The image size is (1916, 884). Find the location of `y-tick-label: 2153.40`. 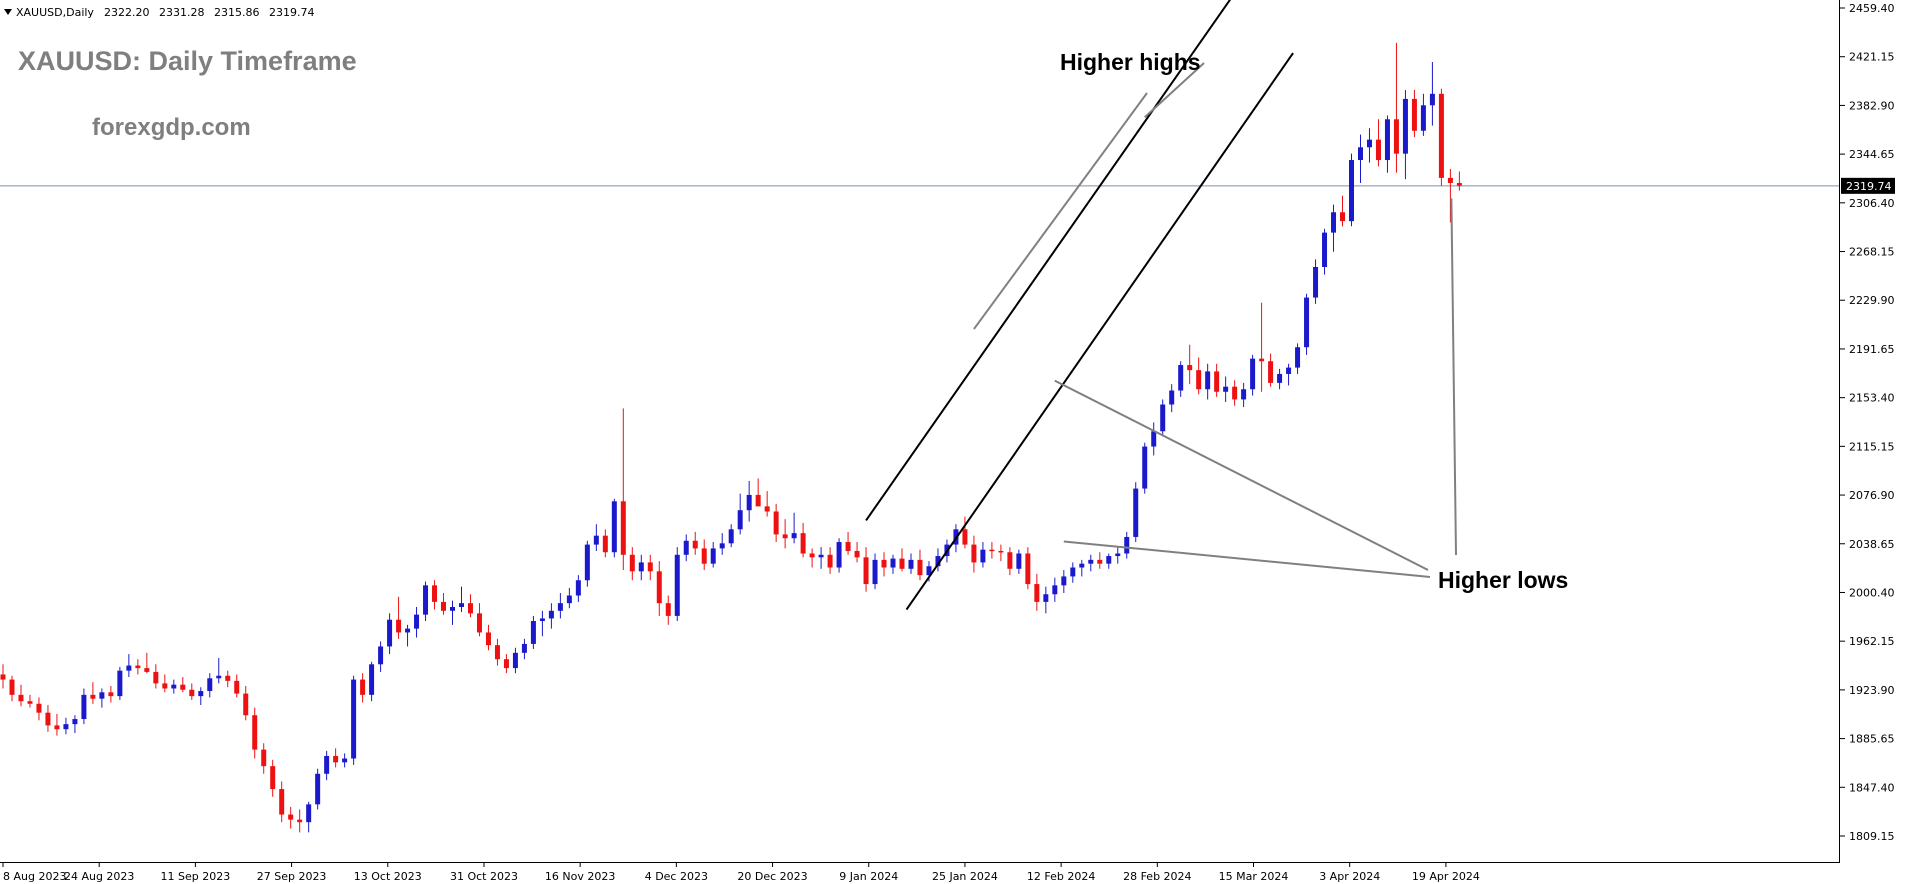

y-tick-label: 2153.40 is located at coordinates (1872, 398).